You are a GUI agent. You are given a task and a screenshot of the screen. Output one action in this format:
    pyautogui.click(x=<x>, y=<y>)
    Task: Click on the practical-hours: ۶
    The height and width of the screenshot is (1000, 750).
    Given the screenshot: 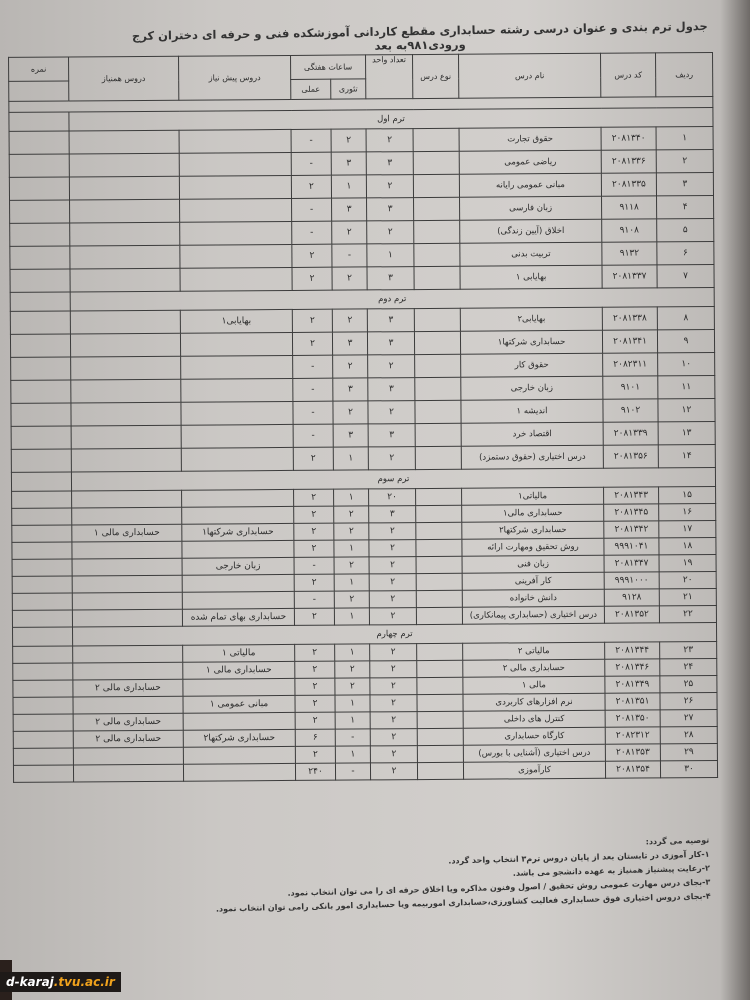 What is the action you would take?
    pyautogui.click(x=315, y=738)
    